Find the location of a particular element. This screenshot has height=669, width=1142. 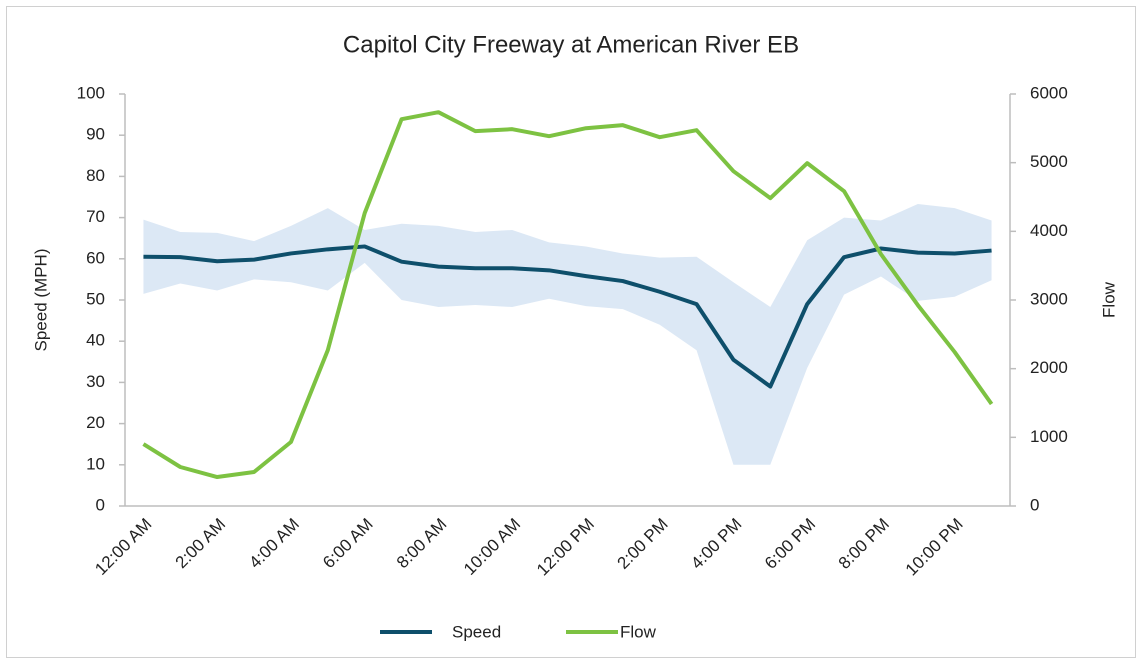

legend-label: Speed is located at coordinates (476, 631).